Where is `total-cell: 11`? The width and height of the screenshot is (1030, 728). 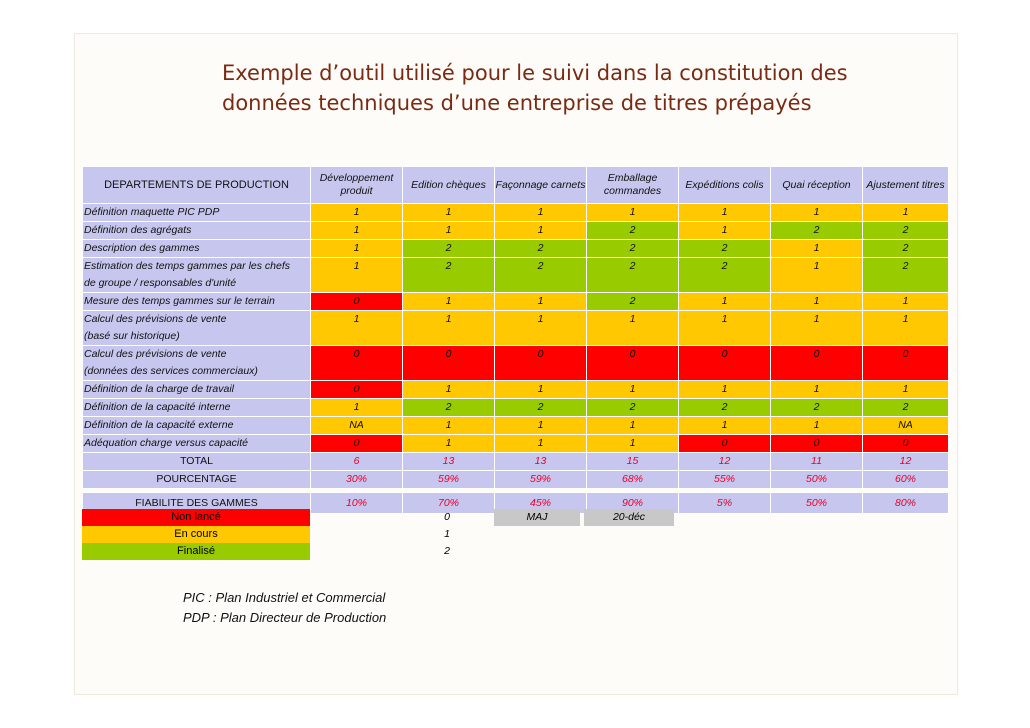
total-cell: 11 is located at coordinates (816, 461).